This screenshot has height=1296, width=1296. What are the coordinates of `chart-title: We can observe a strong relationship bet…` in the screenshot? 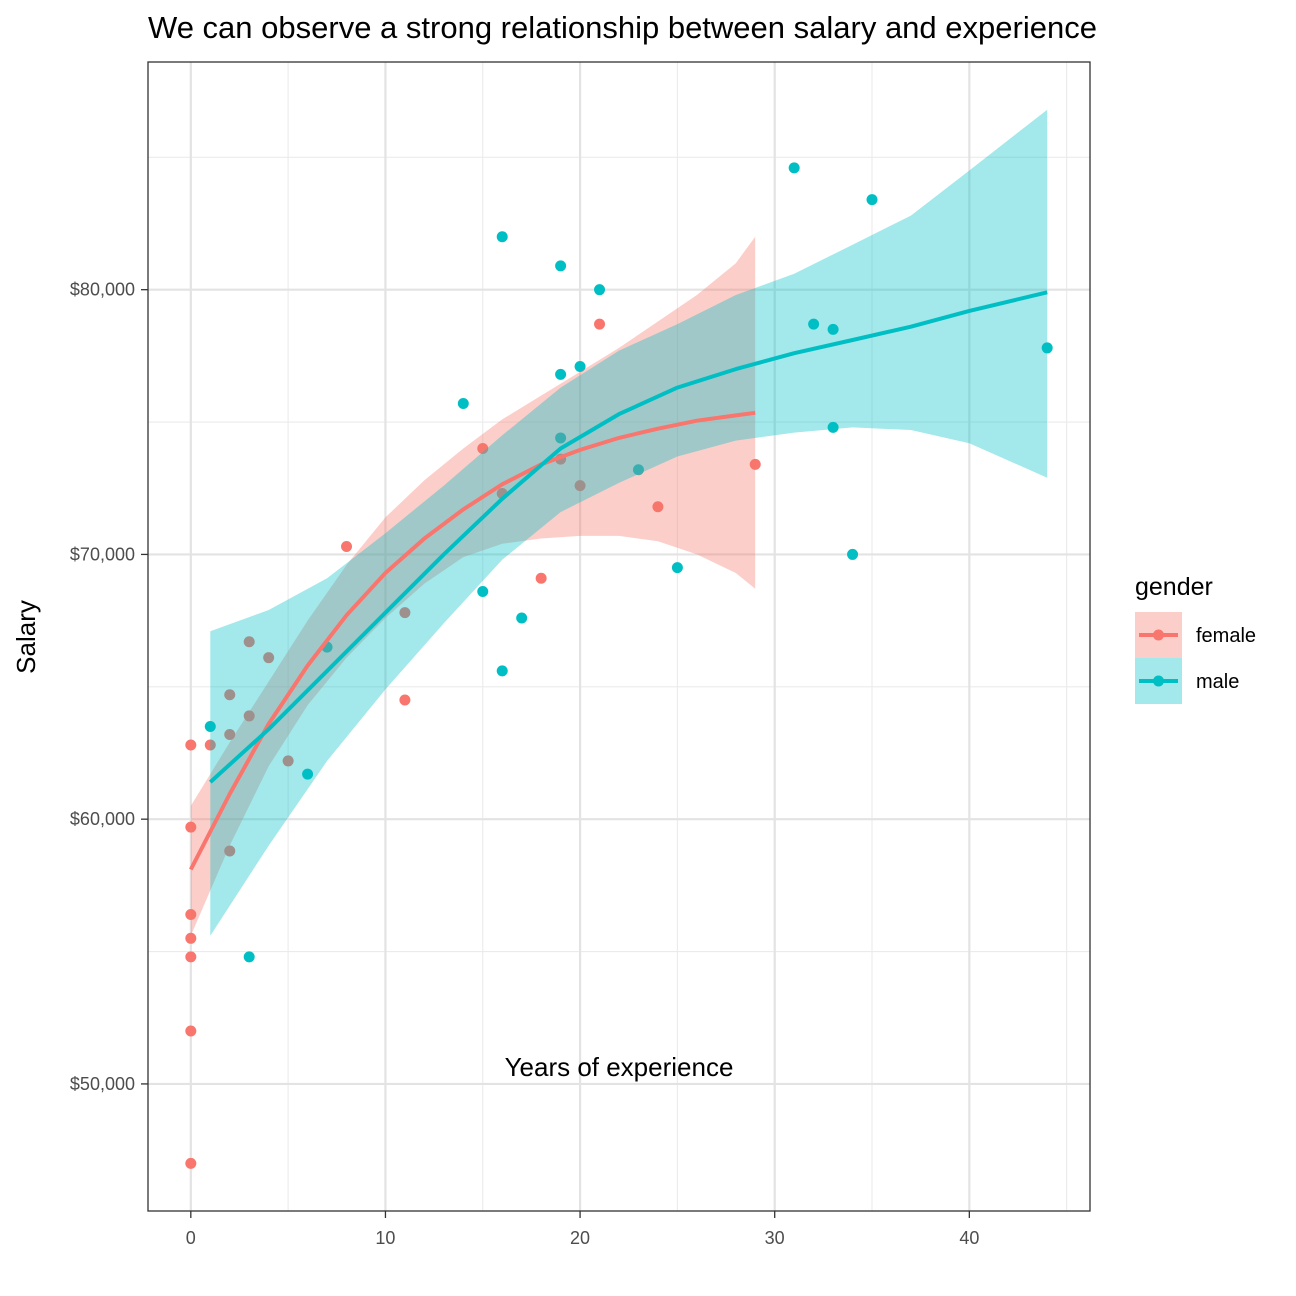 It's located at (622, 27).